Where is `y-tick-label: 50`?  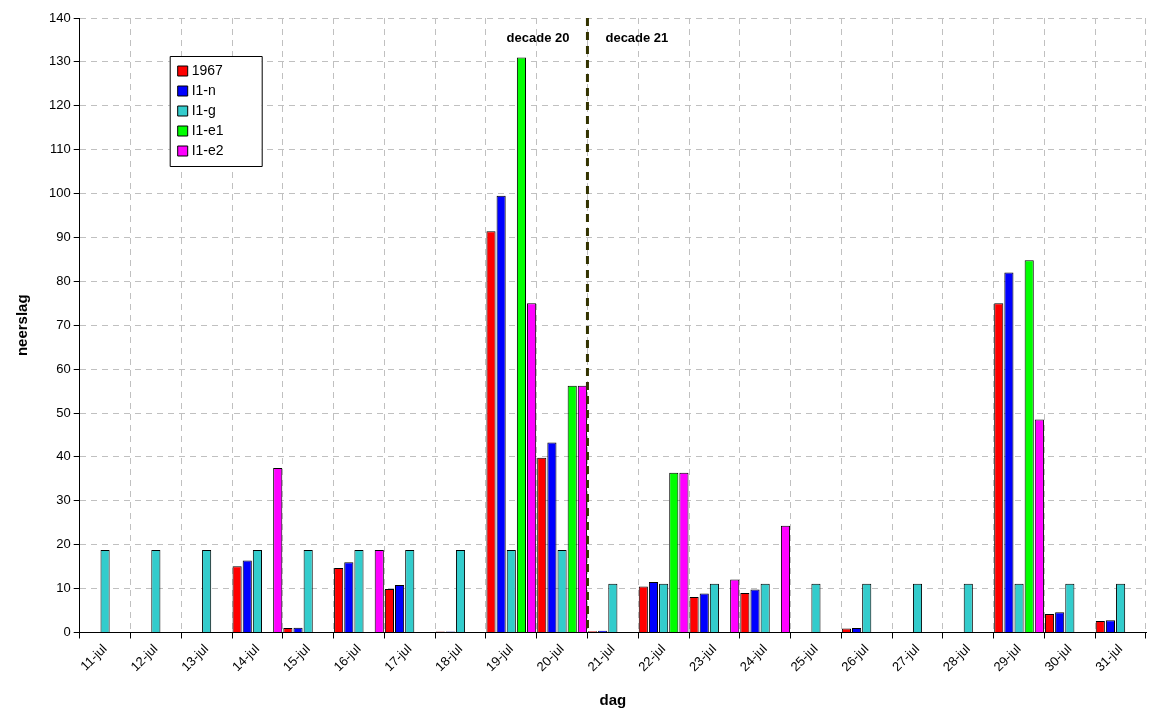 y-tick-label: 50 is located at coordinates (63, 412).